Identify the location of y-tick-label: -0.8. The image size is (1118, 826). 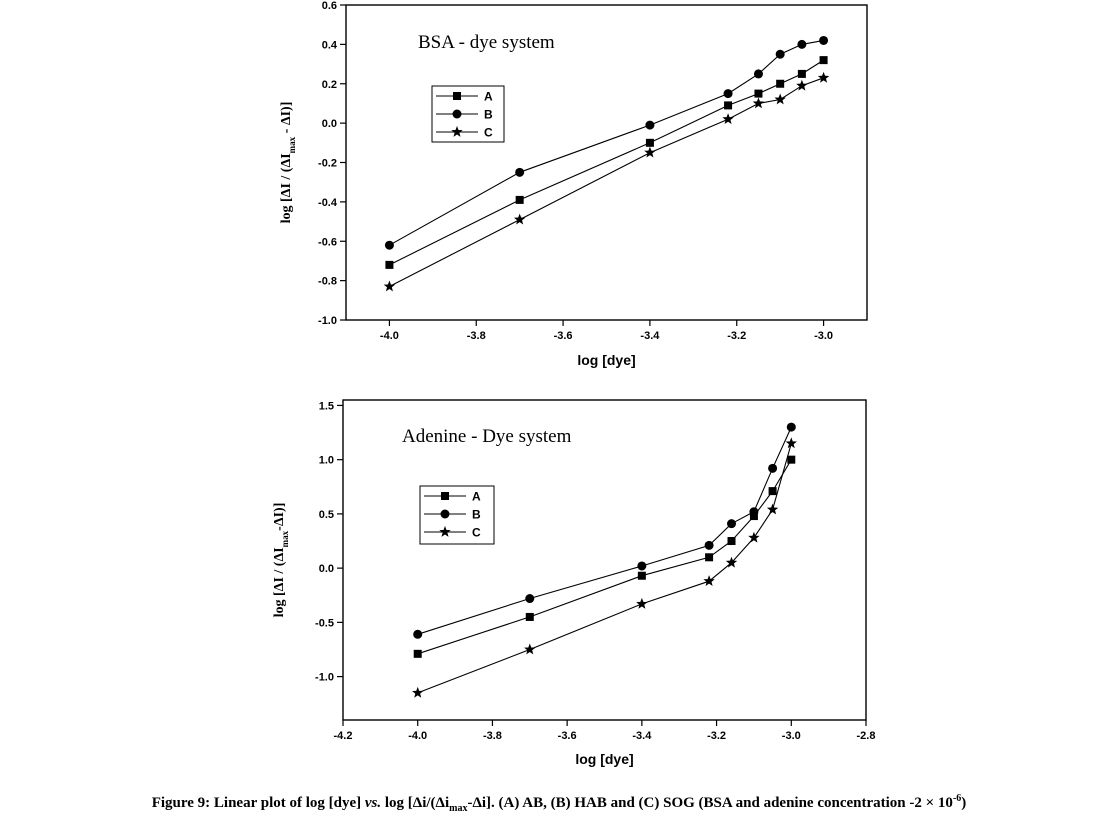
(327, 282).